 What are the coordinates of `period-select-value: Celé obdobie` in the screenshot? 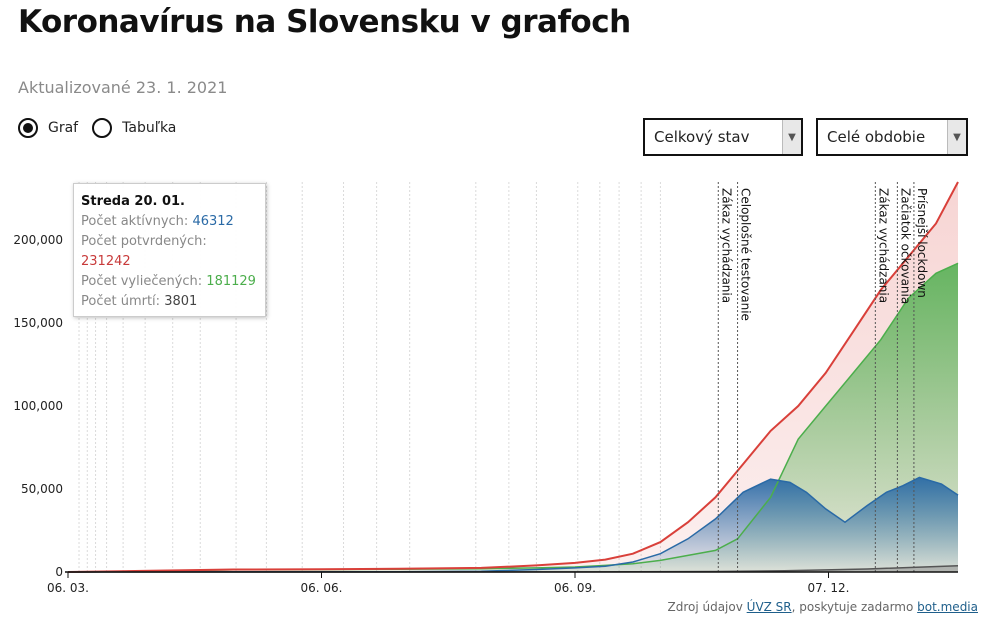 It's located at (876, 137).